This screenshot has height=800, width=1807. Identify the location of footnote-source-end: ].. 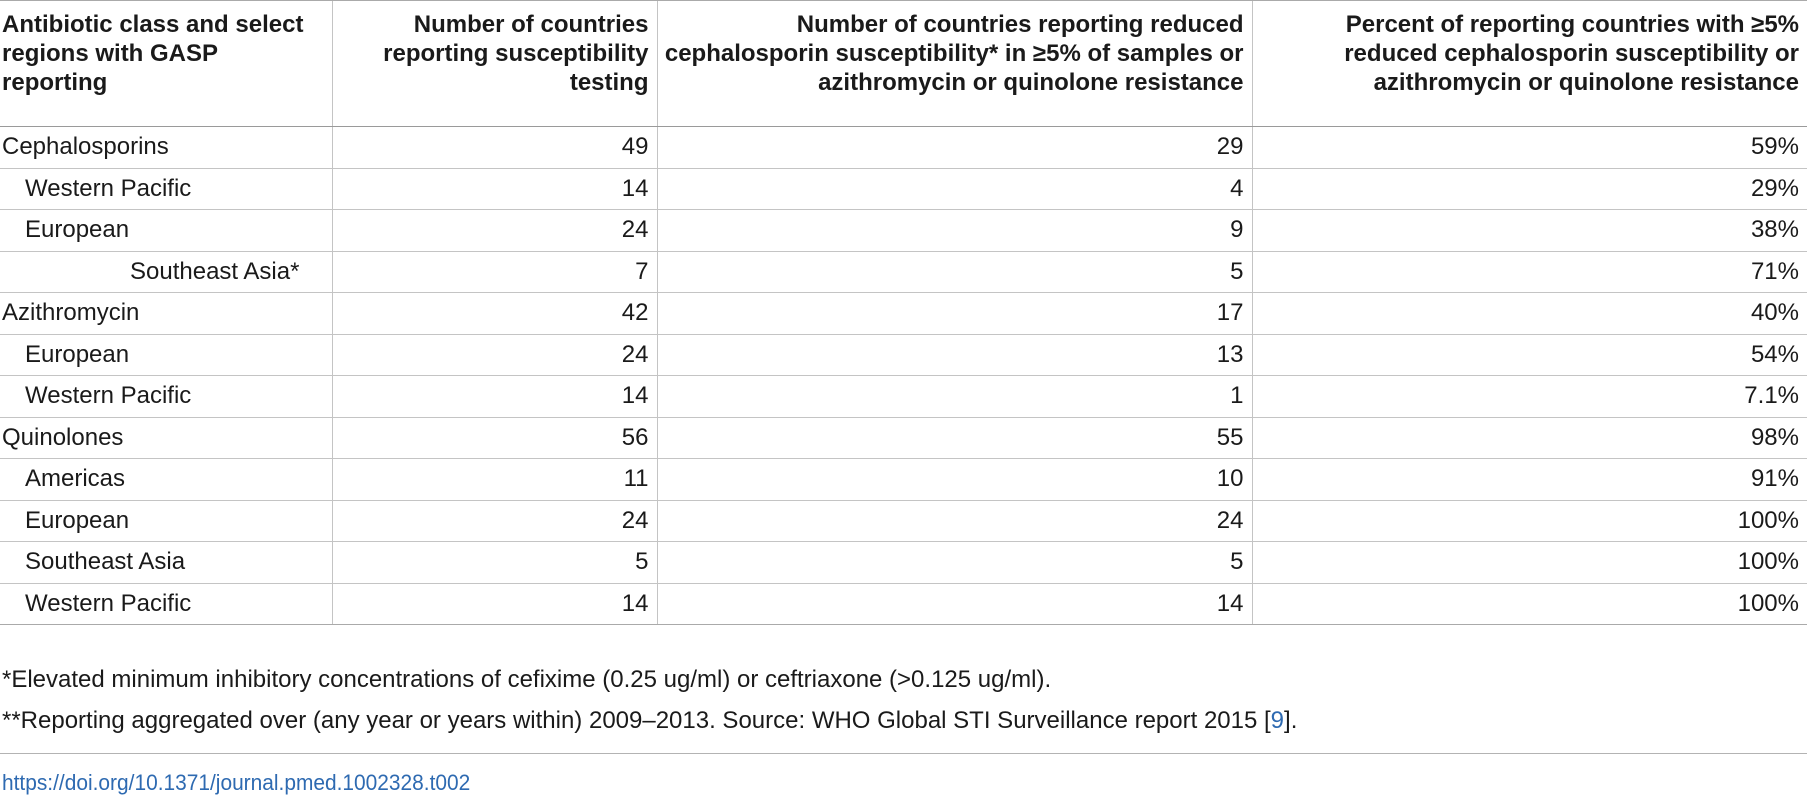
(1291, 720).